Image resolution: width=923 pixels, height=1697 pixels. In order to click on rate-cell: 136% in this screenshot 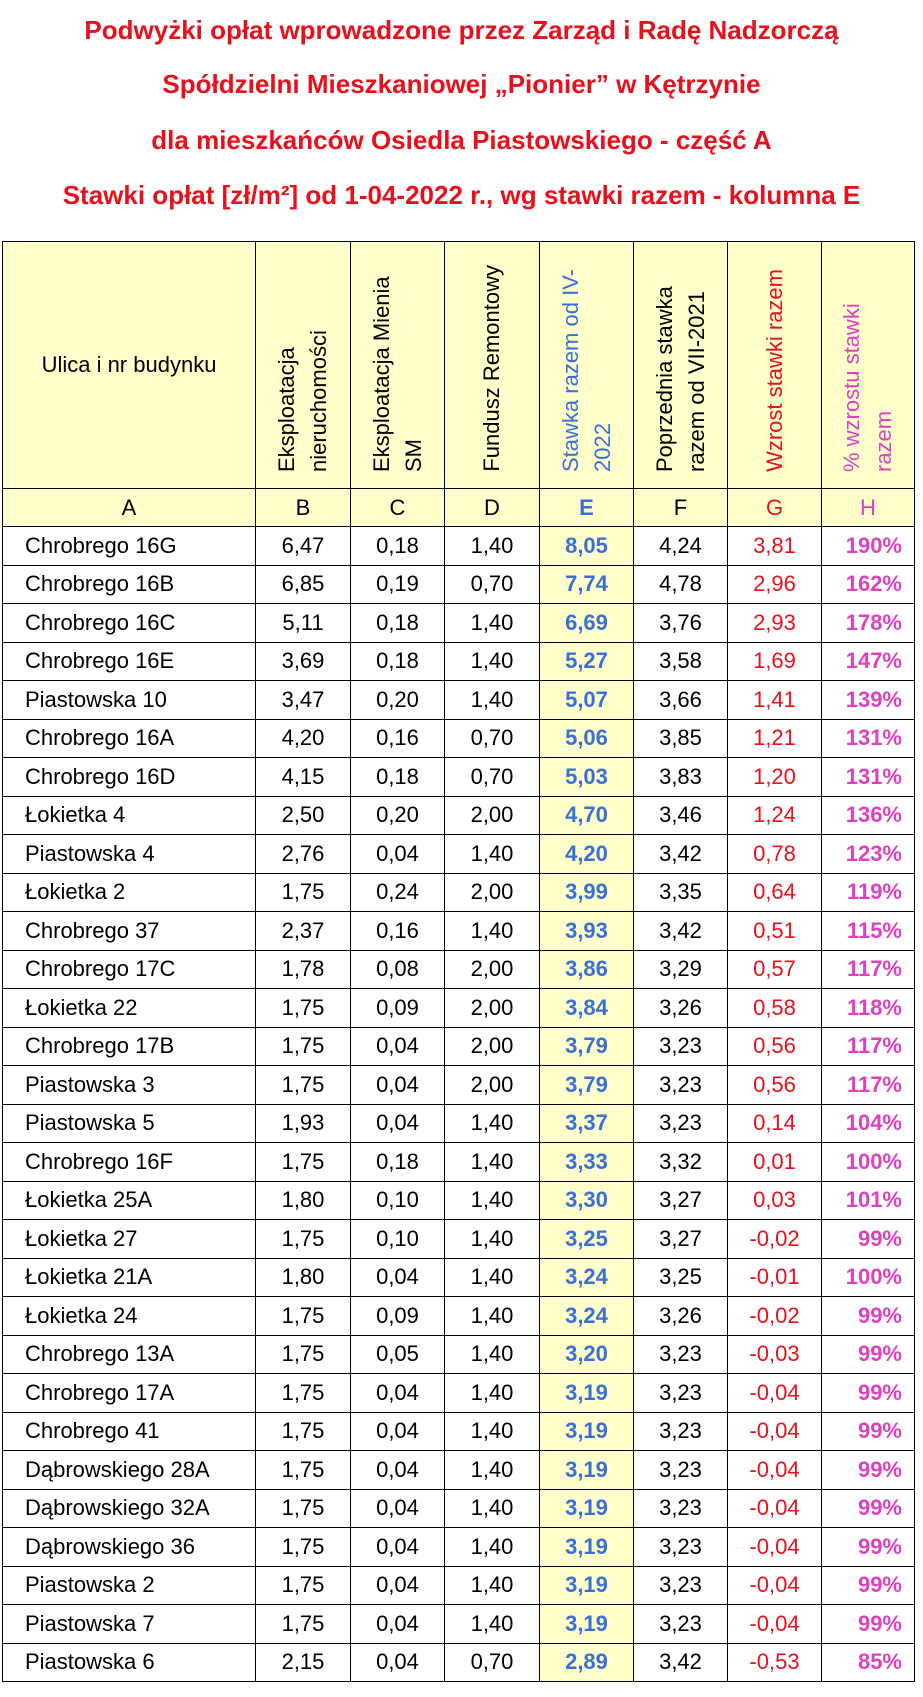, I will do `click(868, 815)`.